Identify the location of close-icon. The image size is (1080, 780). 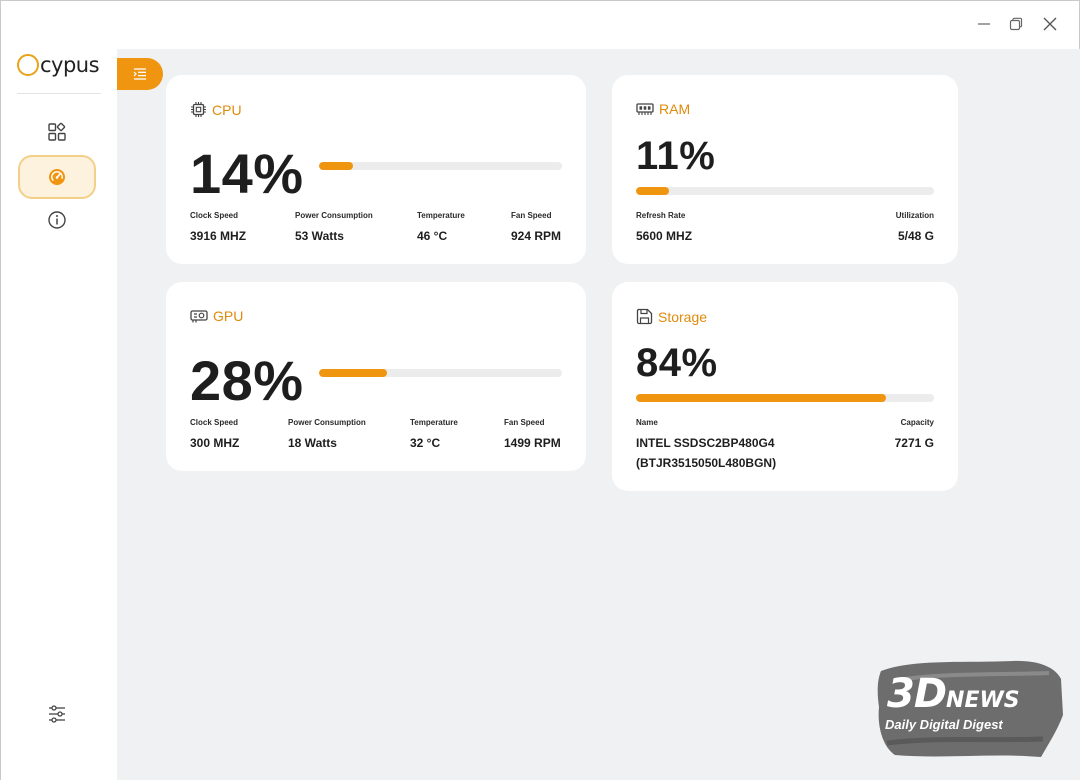
(1050, 24).